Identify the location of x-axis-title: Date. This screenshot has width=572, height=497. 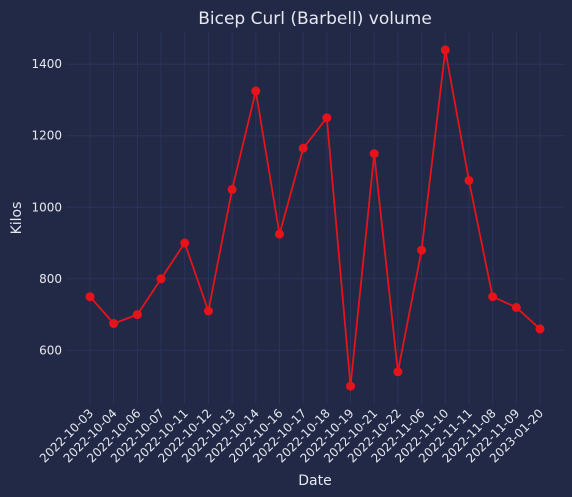
(314, 481).